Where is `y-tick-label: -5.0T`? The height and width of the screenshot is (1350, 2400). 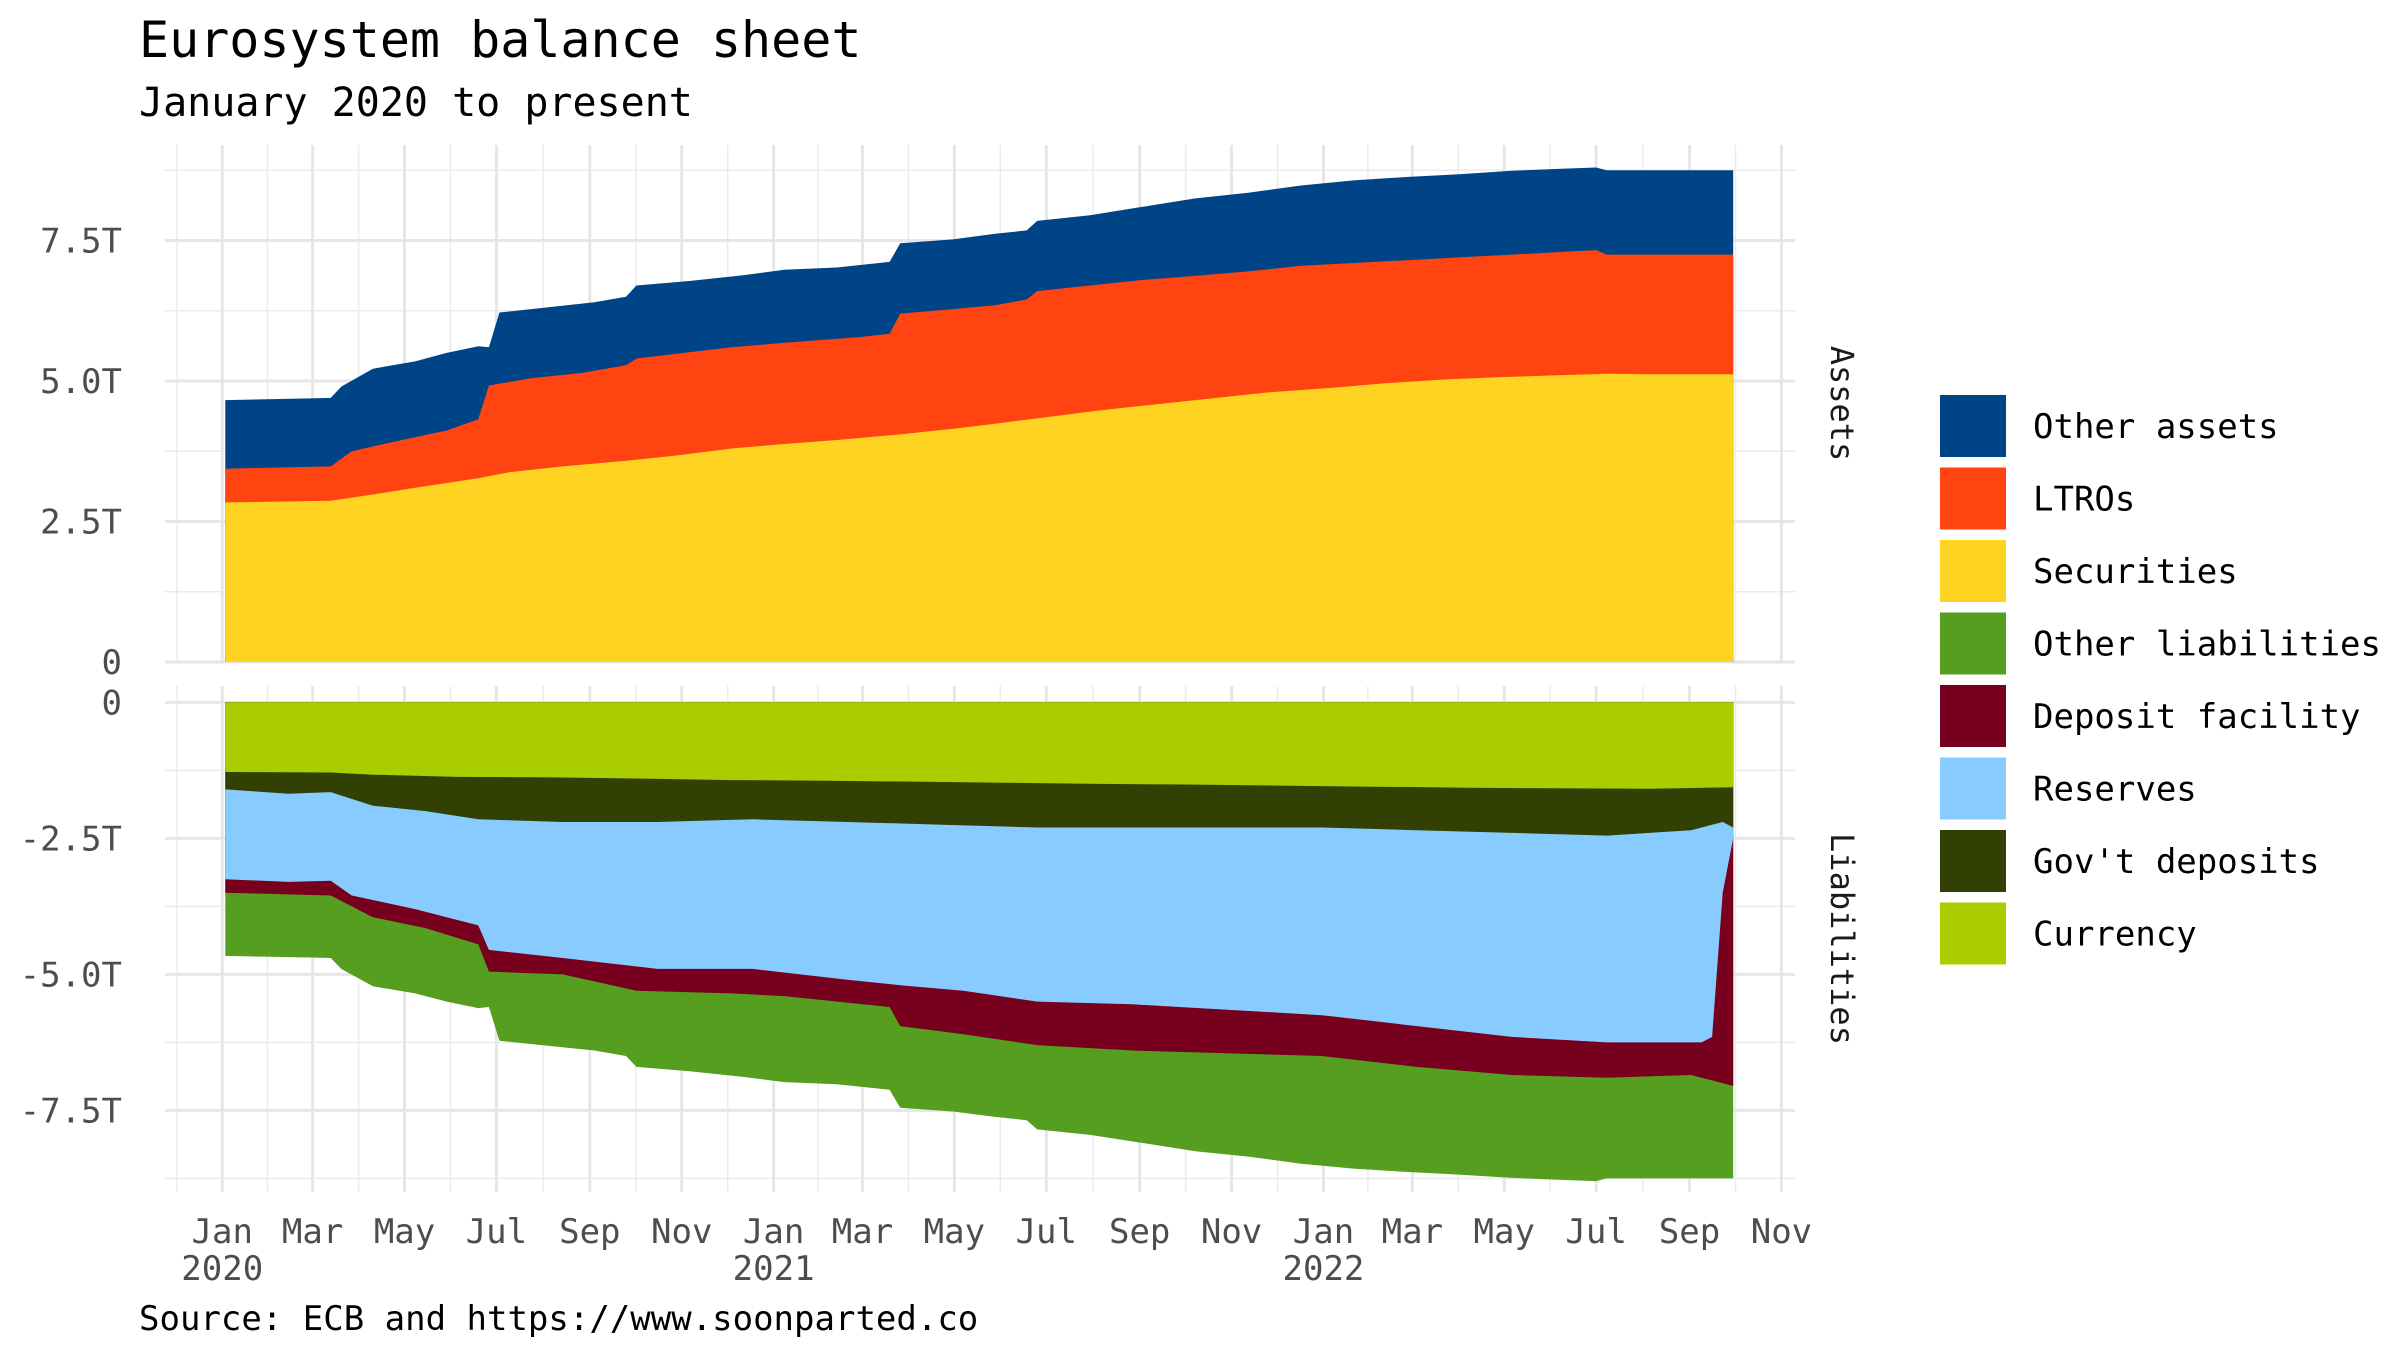
y-tick-label: -5.0T is located at coordinates (71, 975).